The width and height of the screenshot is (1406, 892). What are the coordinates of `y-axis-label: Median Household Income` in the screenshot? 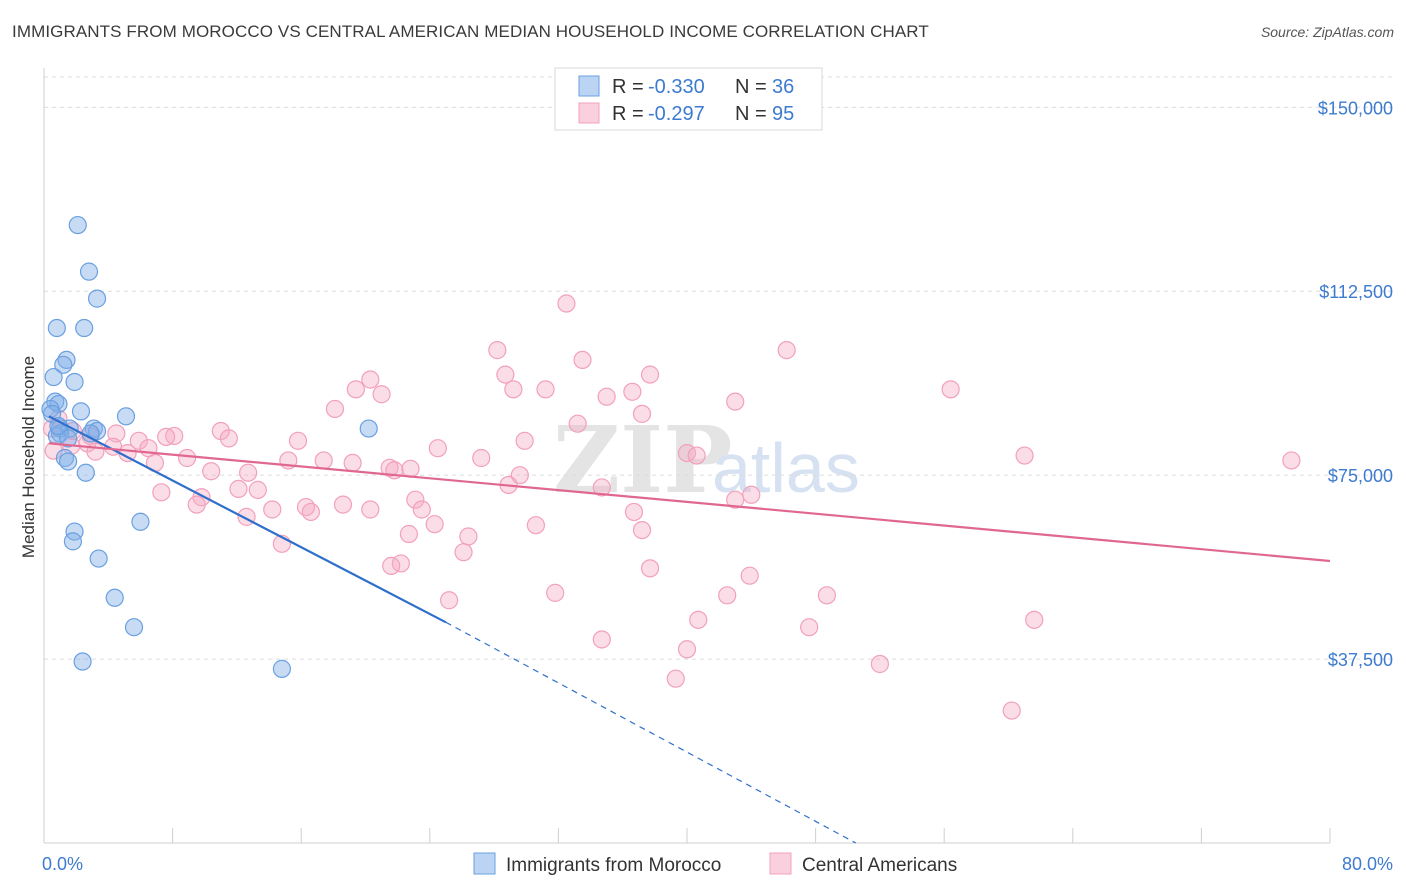 It's located at (28, 457).